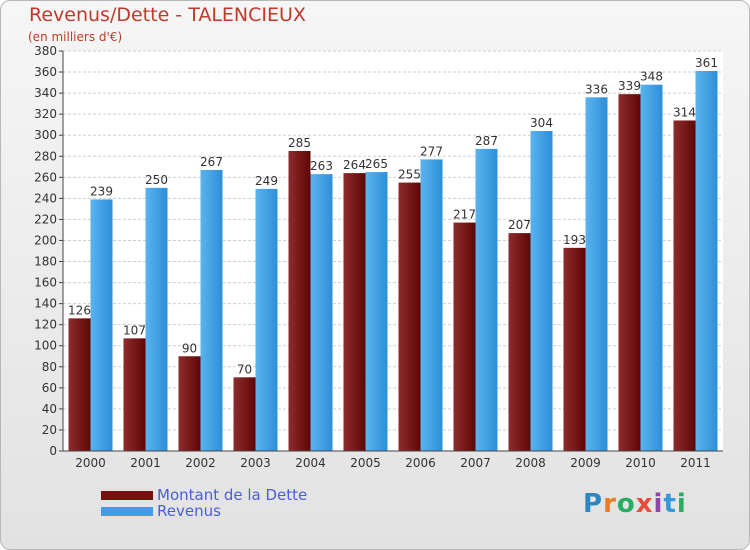  What do you see at coordinates (626, 504) in the screenshot?
I see `logo-letter: o` at bounding box center [626, 504].